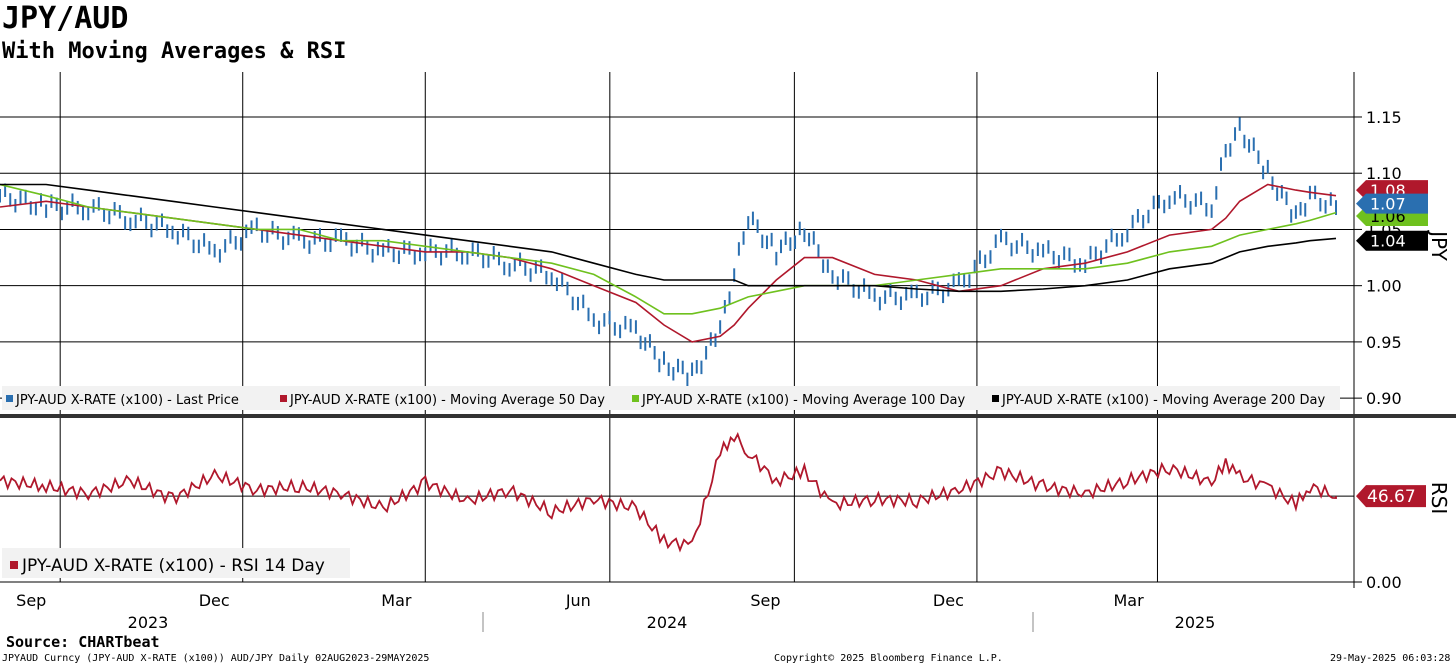 The image size is (1456, 668). Describe the element at coordinates (667, 622) in the screenshot. I see `year-label: 2024` at that location.